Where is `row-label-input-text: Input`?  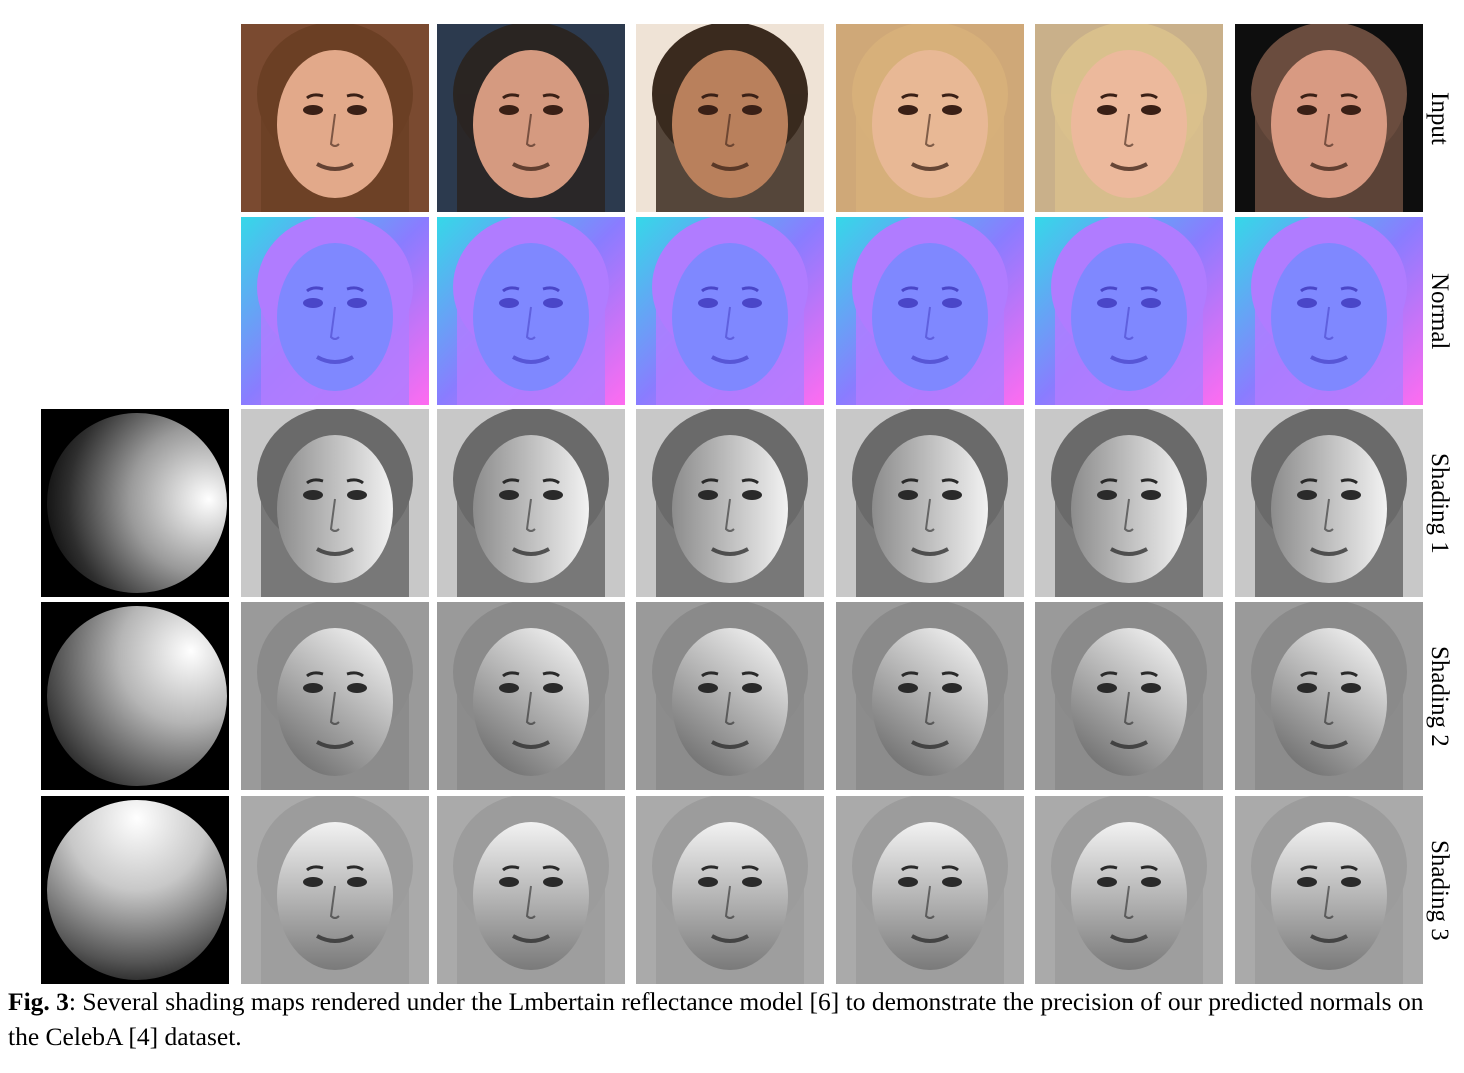
row-label-input-text: Input is located at coordinates (1439, 118).